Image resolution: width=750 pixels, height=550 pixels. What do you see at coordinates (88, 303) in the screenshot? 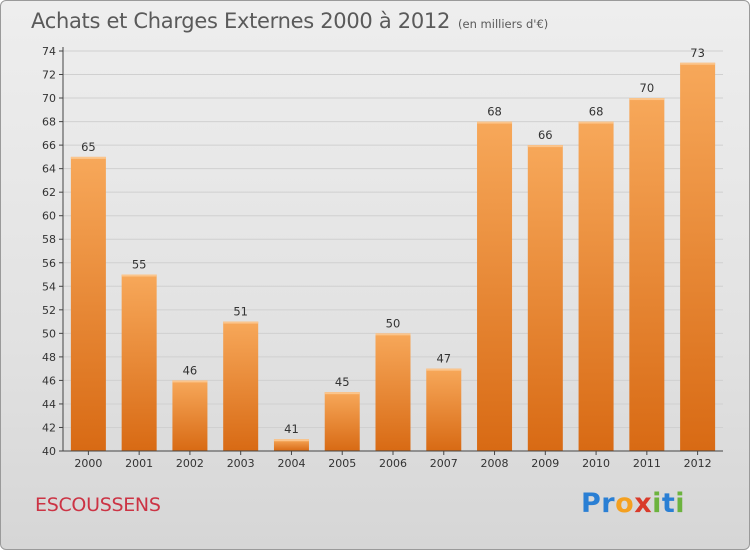
I see `bar-2000` at bounding box center [88, 303].